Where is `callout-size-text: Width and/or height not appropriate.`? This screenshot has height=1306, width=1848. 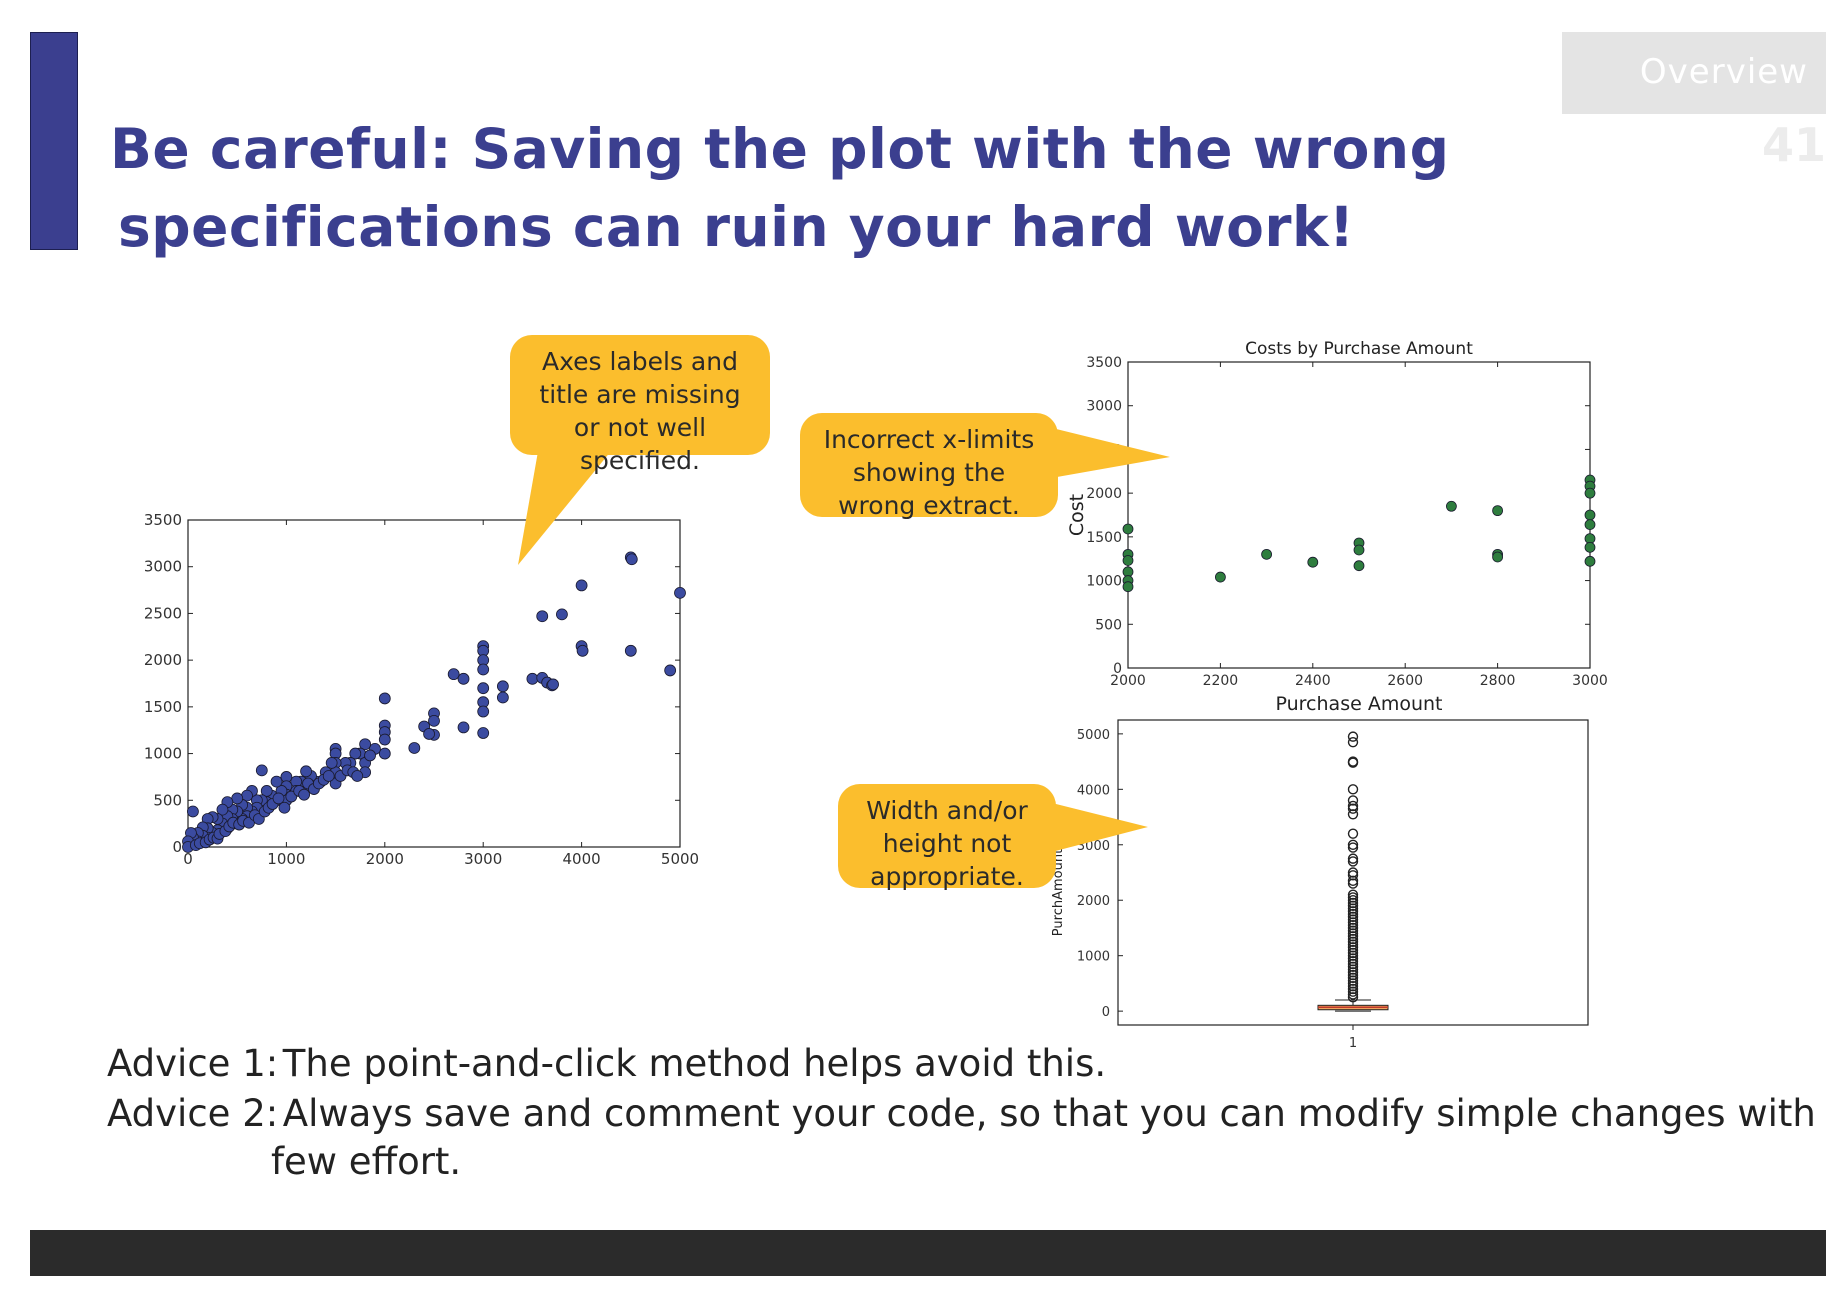 callout-size-text: Width and/or height not appropriate. is located at coordinates (947, 843).